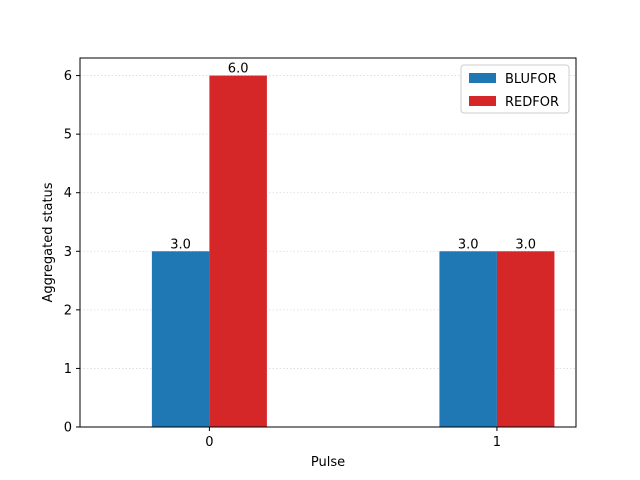 This screenshot has width=640, height=480. I want to click on y-tick-label: 1, so click(68, 369).